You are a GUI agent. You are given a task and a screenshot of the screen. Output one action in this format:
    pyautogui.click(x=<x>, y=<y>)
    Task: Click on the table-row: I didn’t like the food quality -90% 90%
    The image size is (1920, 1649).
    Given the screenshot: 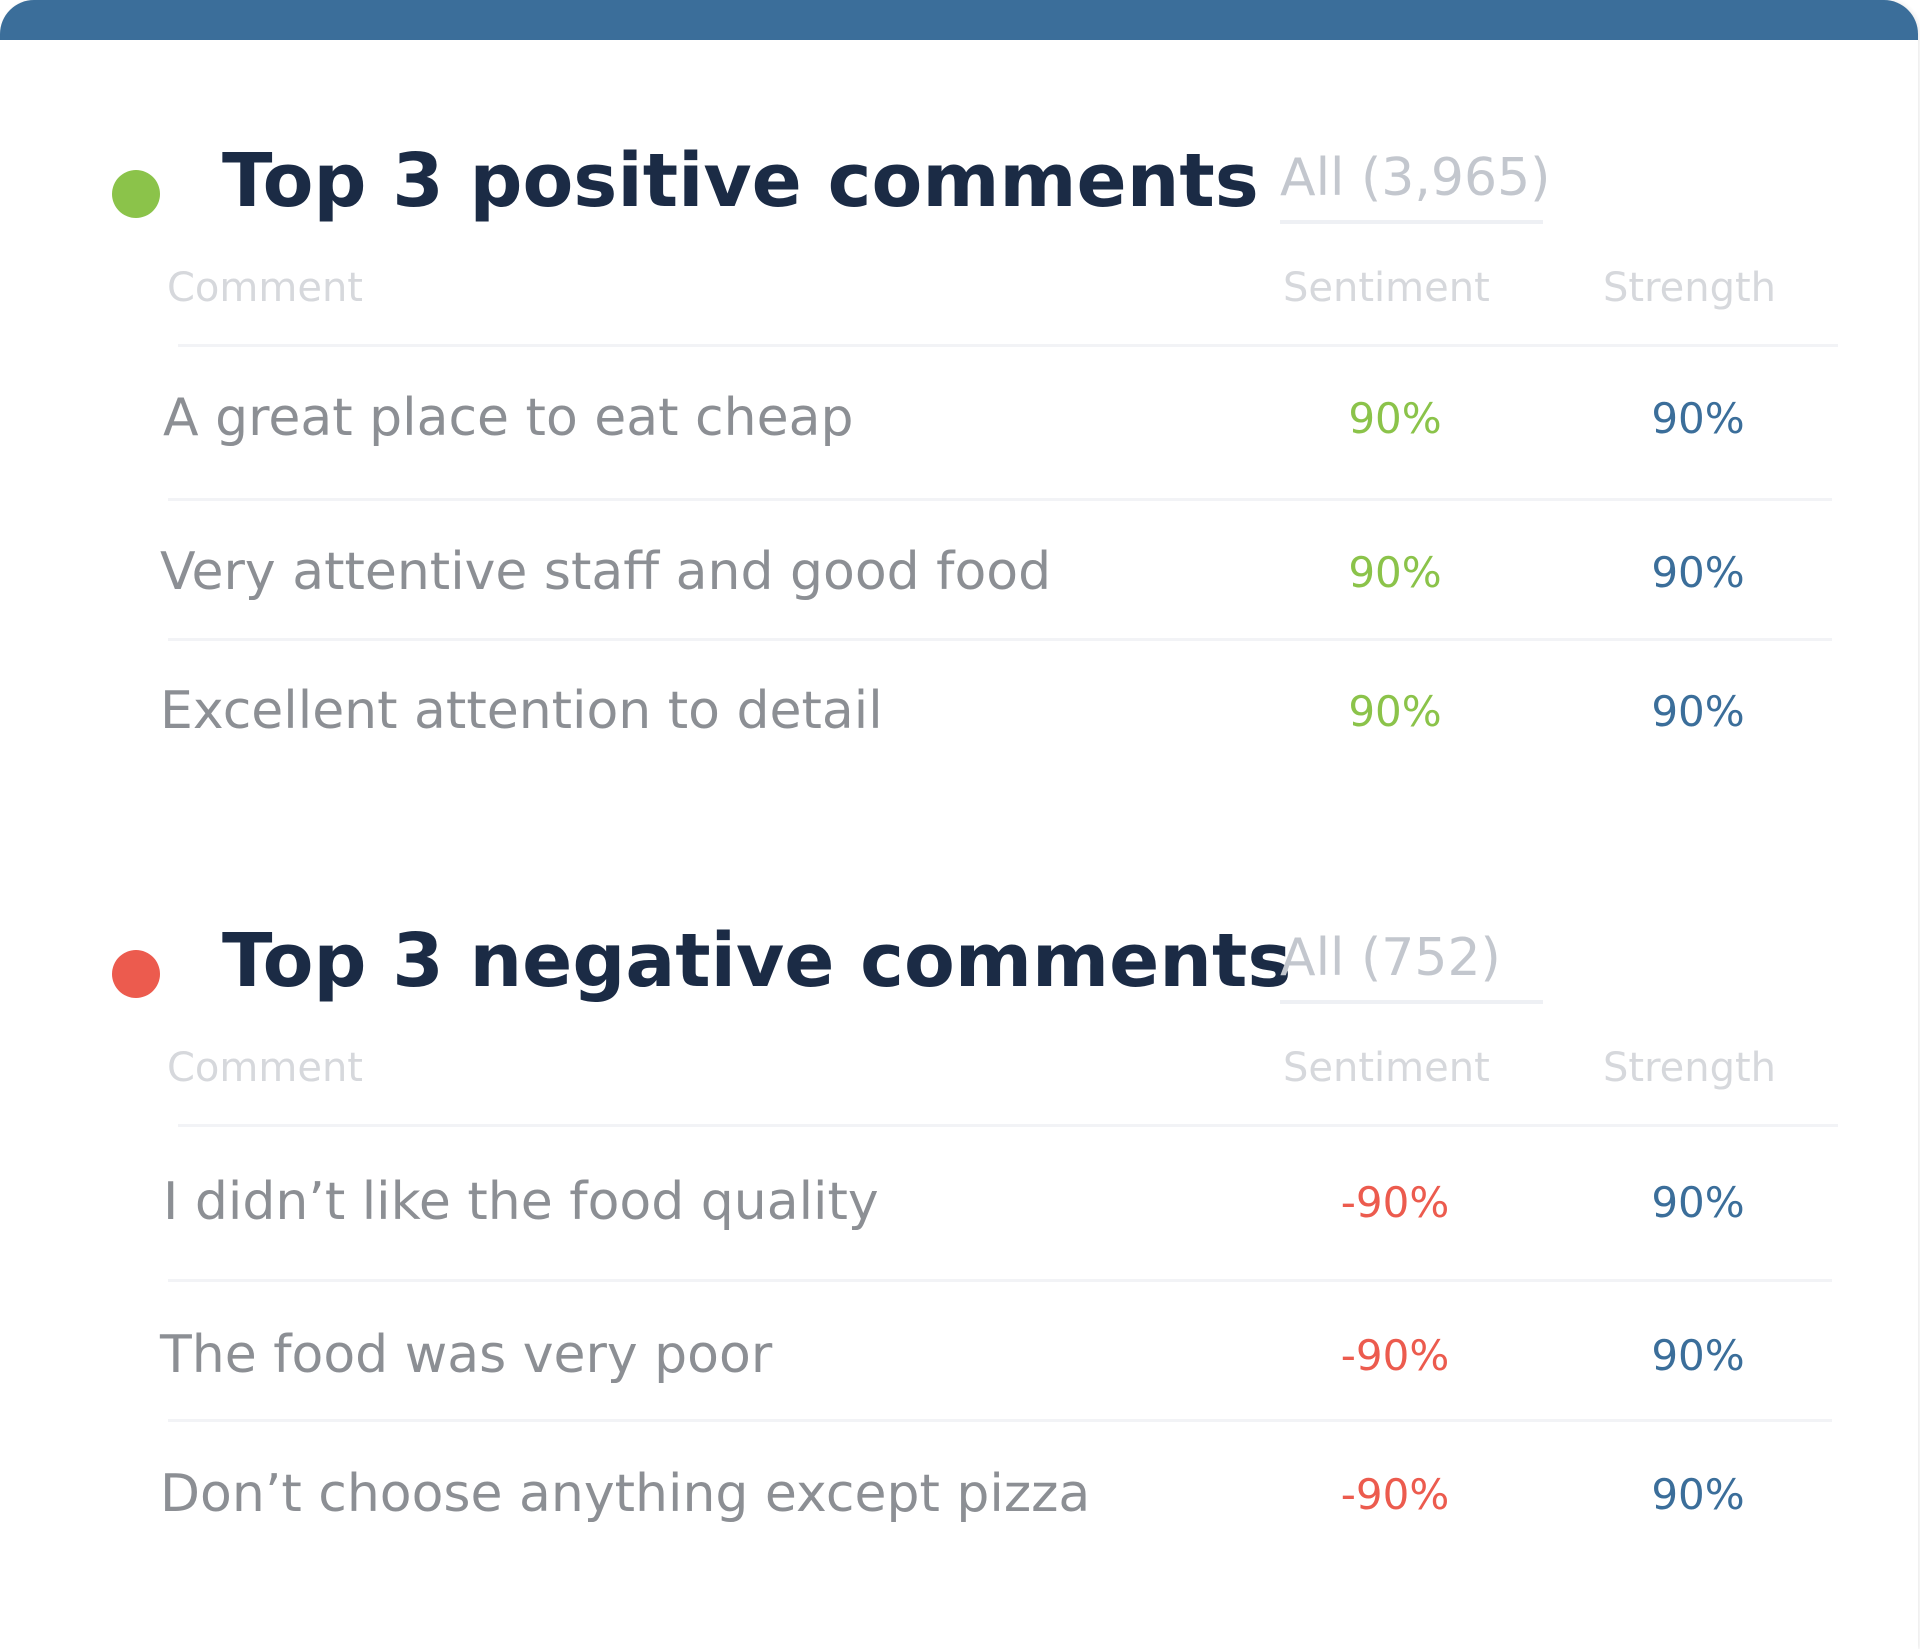 What is the action you would take?
    pyautogui.click(x=959, y=1202)
    